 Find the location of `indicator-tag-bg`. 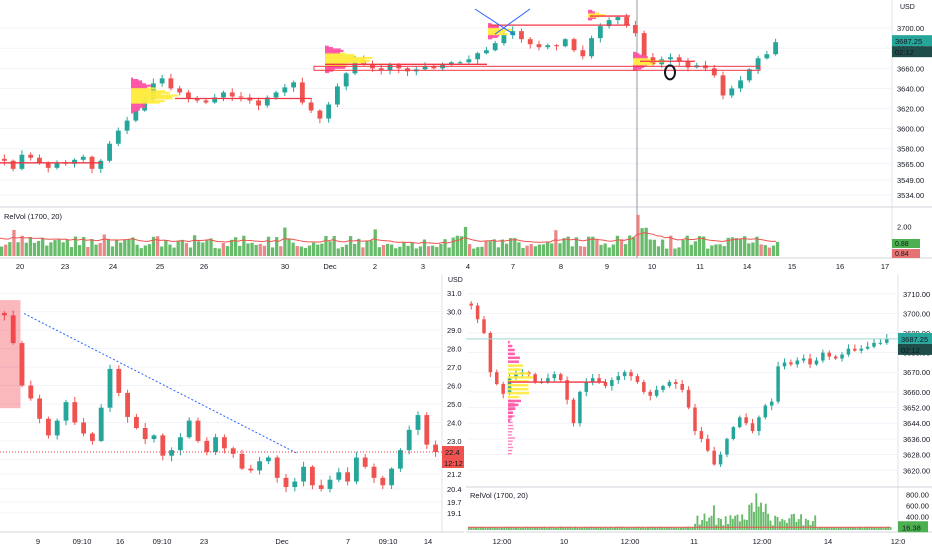

indicator-tag-bg is located at coordinates (913, 527).